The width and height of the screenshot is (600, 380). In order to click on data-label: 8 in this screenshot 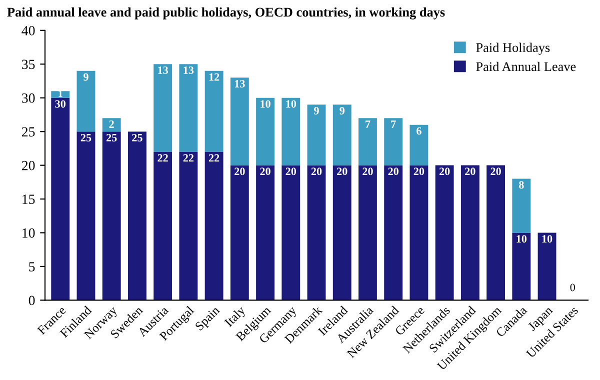, I will do `click(521, 185)`.